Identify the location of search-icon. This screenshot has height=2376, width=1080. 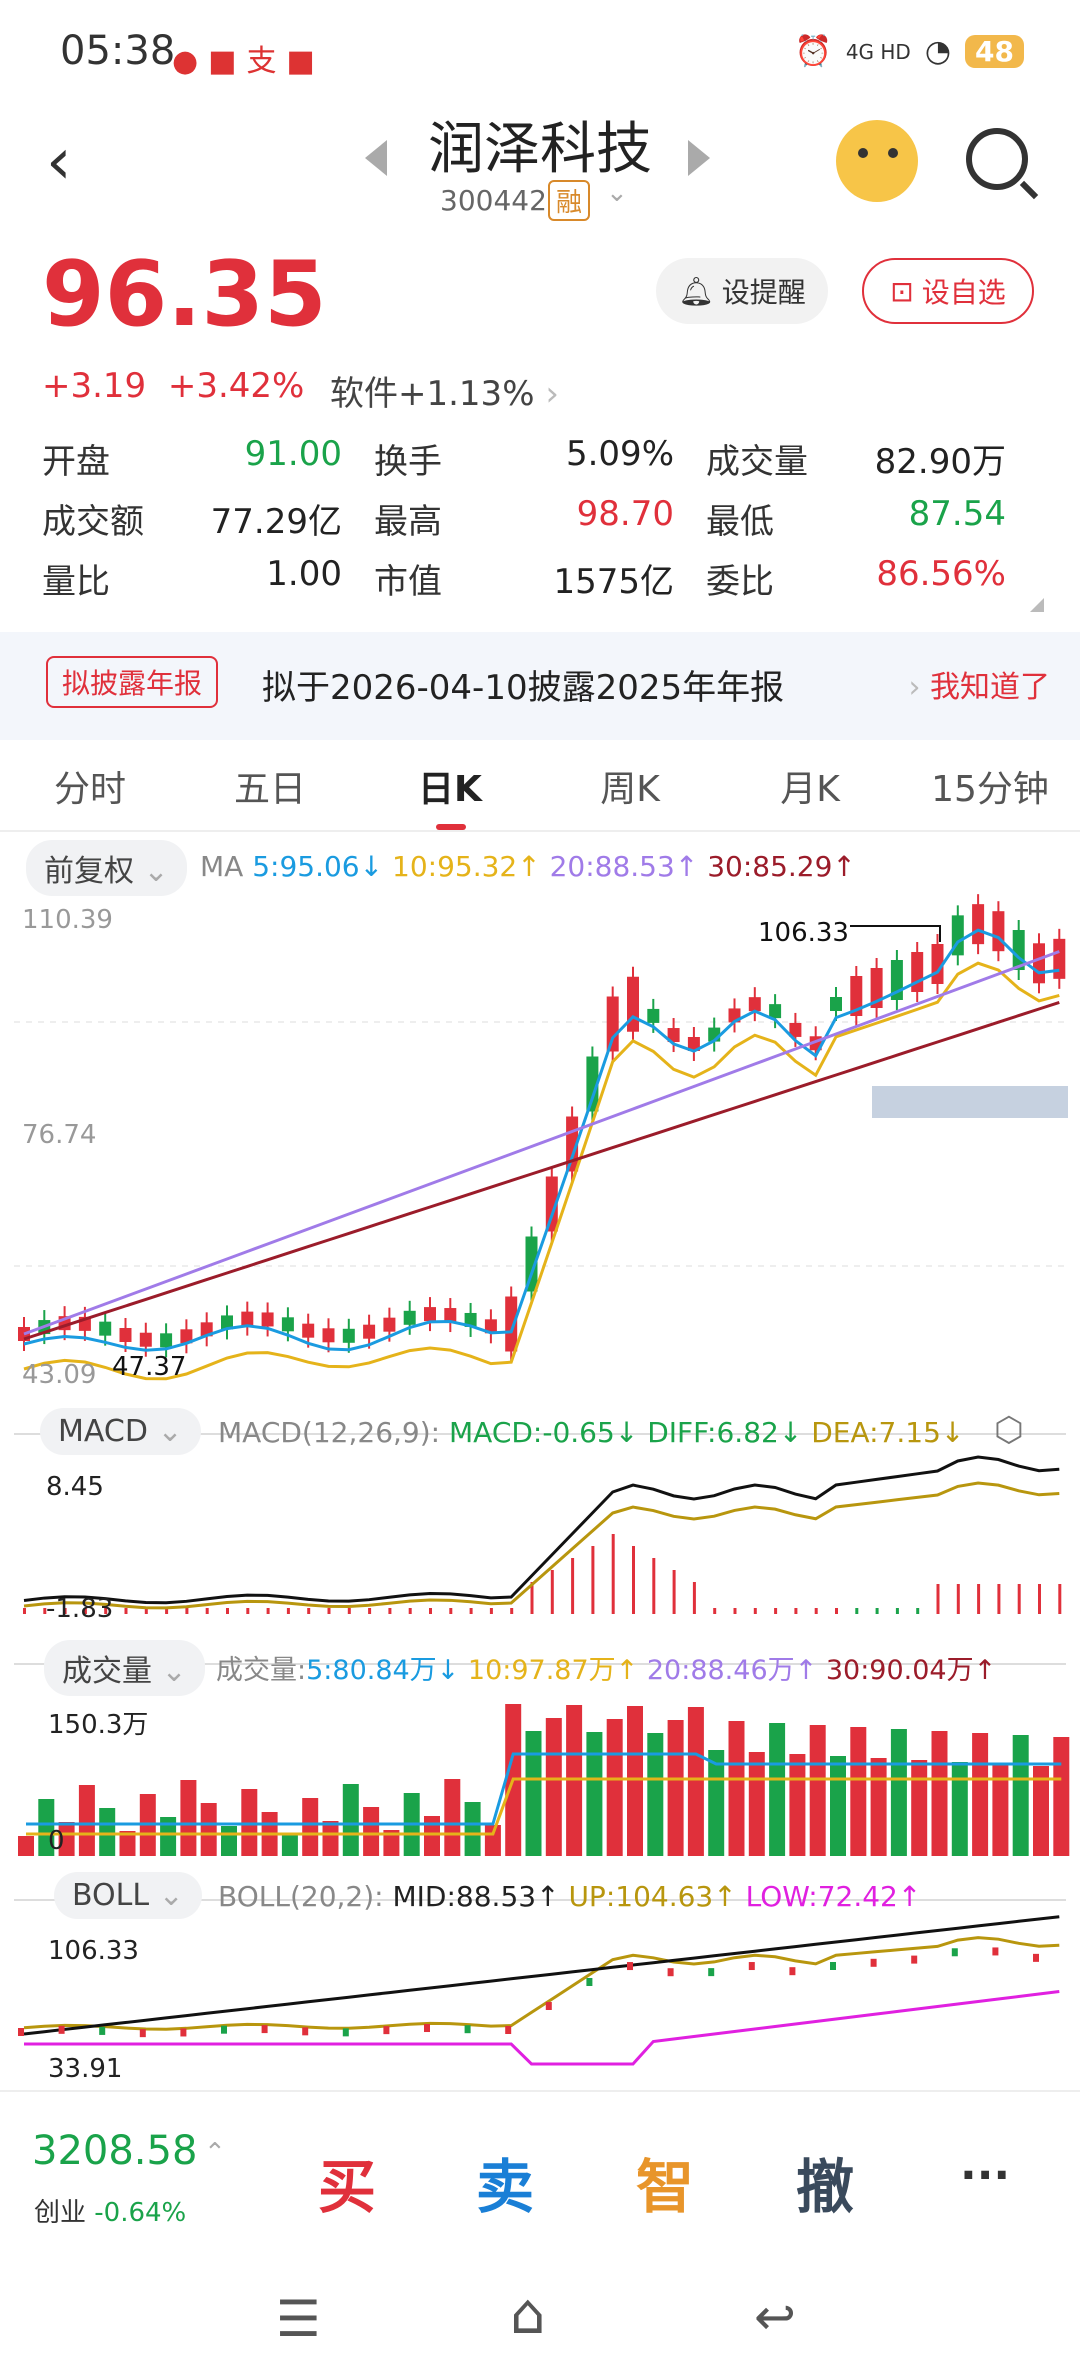
(997, 159).